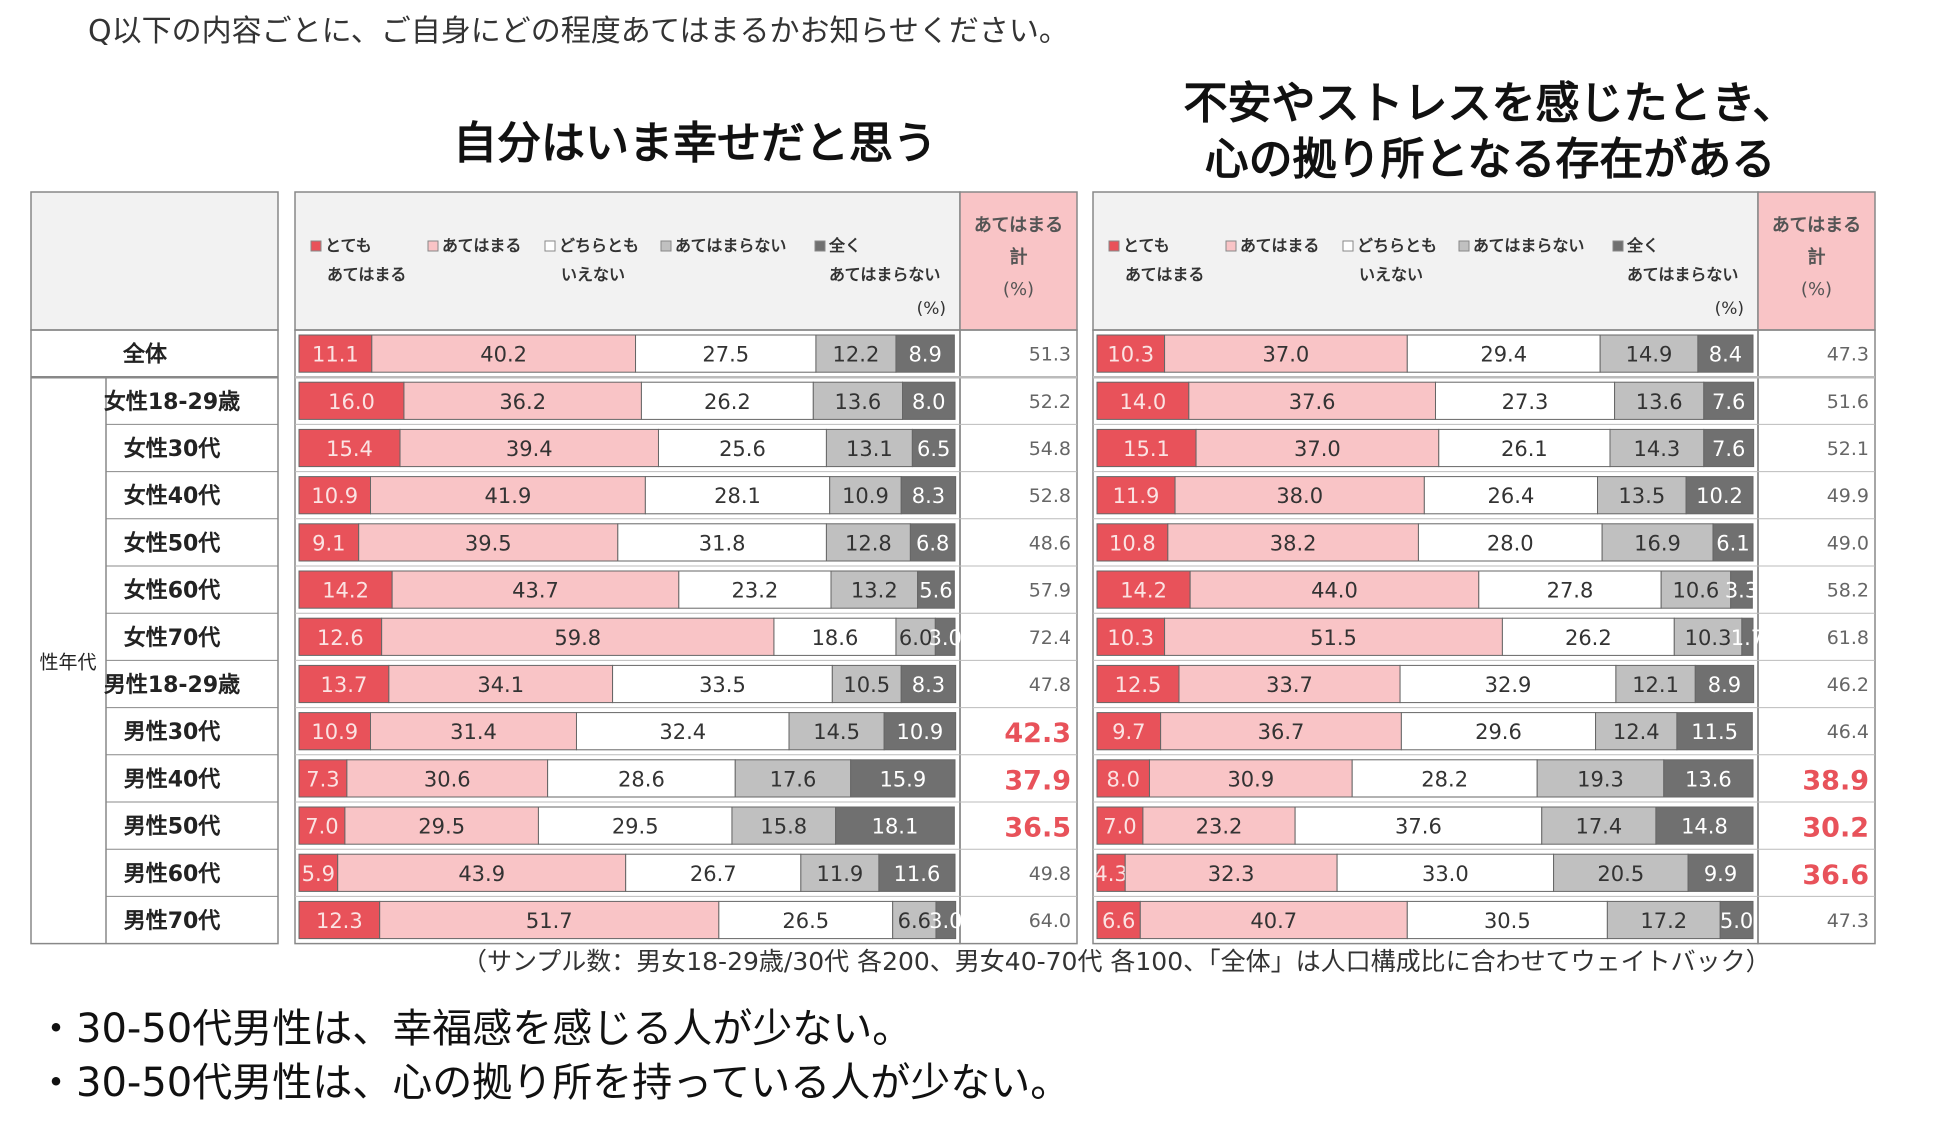  I want to click on segment-value-label: 14.0, so click(1143, 402).